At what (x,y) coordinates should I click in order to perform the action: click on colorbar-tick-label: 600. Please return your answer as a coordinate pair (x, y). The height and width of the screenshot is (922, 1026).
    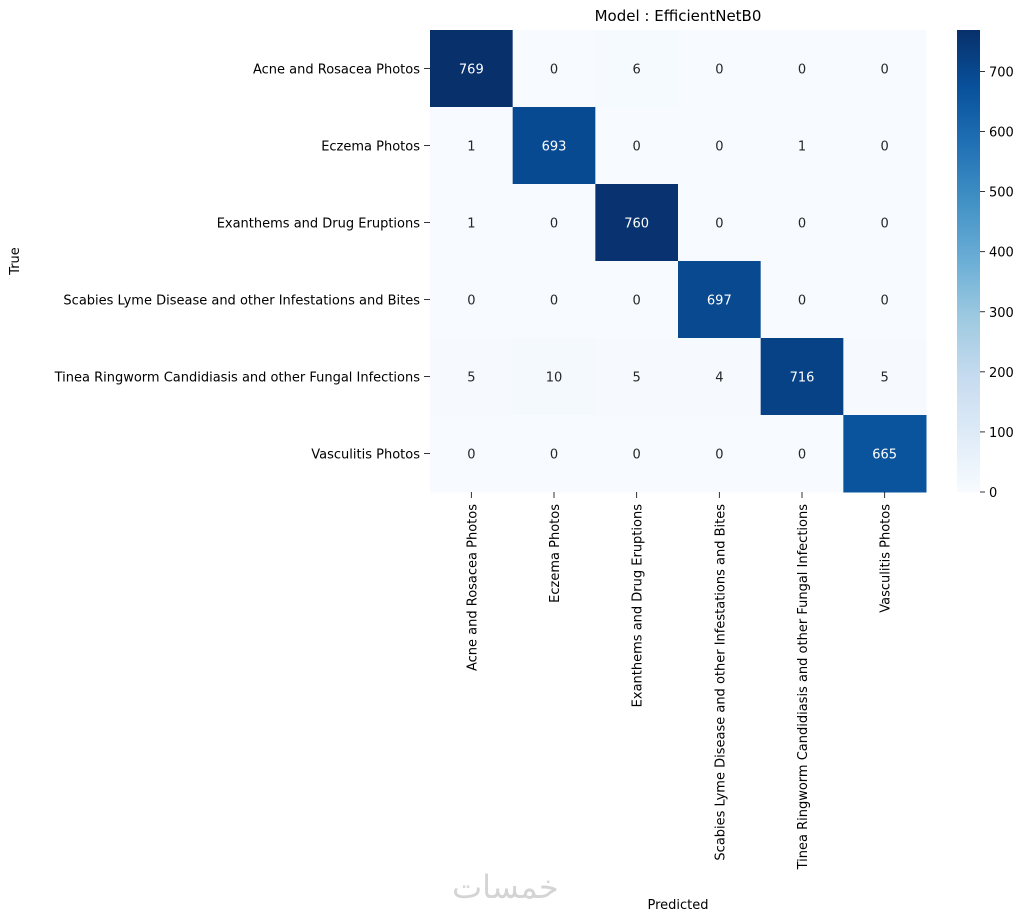
    Looking at the image, I should click on (1001, 133).